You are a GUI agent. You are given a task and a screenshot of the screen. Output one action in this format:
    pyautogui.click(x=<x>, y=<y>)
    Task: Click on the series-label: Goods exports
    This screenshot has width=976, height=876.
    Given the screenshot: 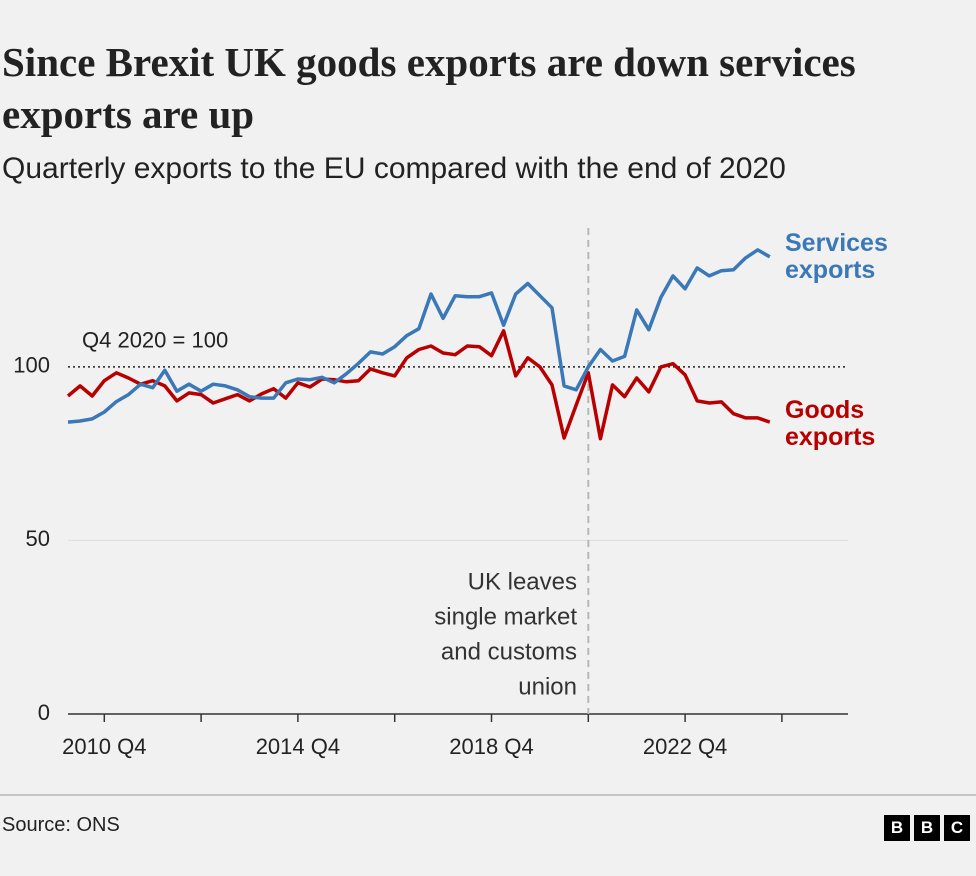 What is the action you would take?
    pyautogui.click(x=830, y=423)
    